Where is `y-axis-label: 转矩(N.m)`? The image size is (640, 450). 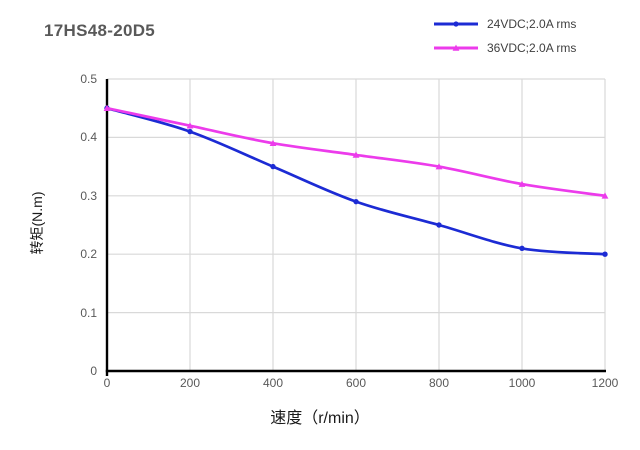
y-axis-label: 转矩(N.m) is located at coordinates (37, 223).